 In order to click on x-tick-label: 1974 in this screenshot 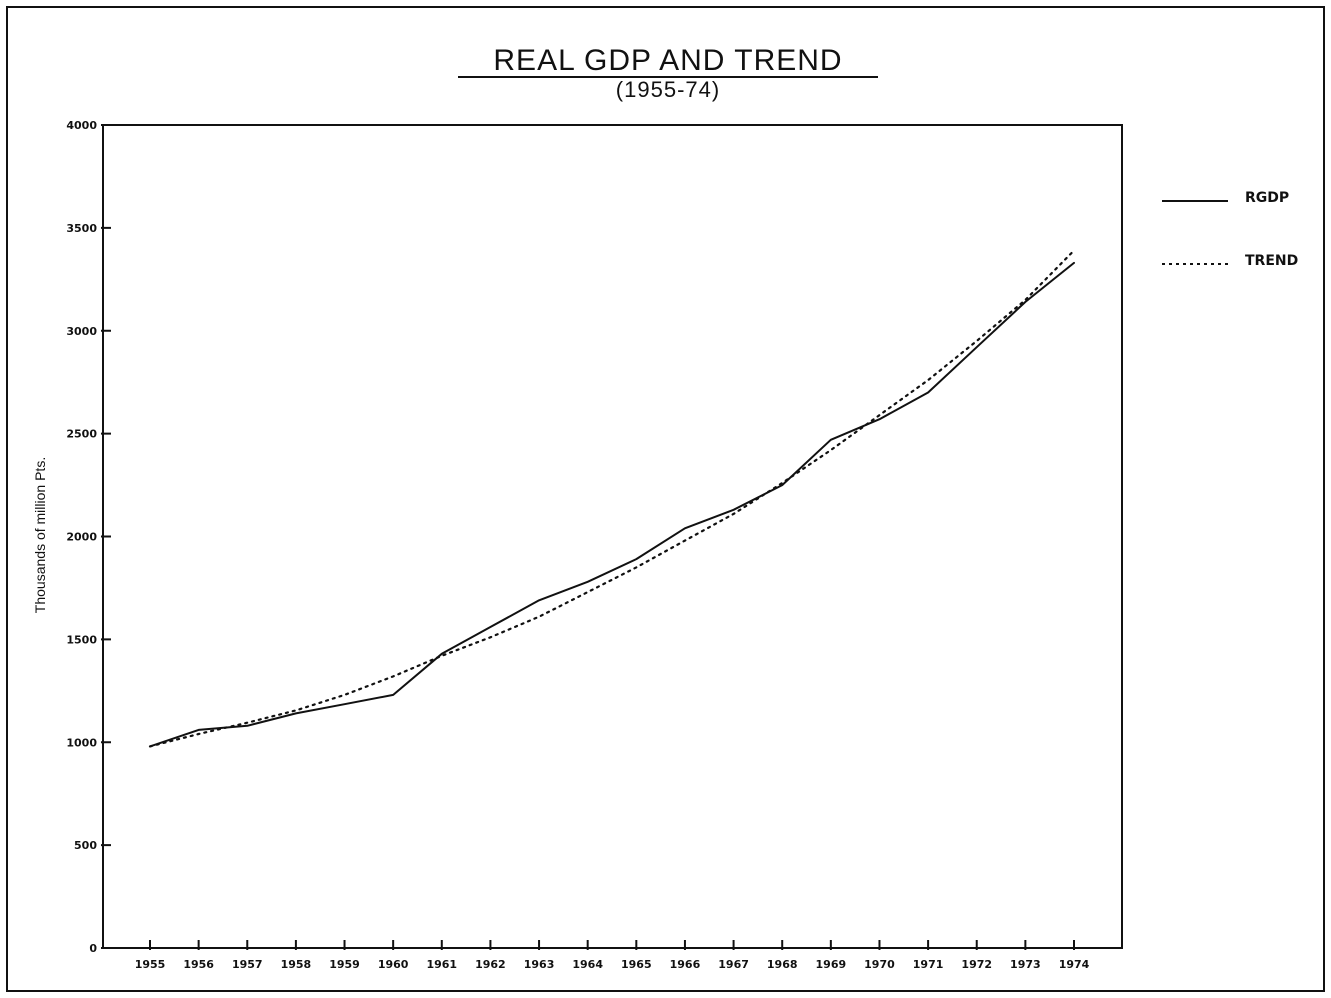, I will do `click(1074, 964)`.